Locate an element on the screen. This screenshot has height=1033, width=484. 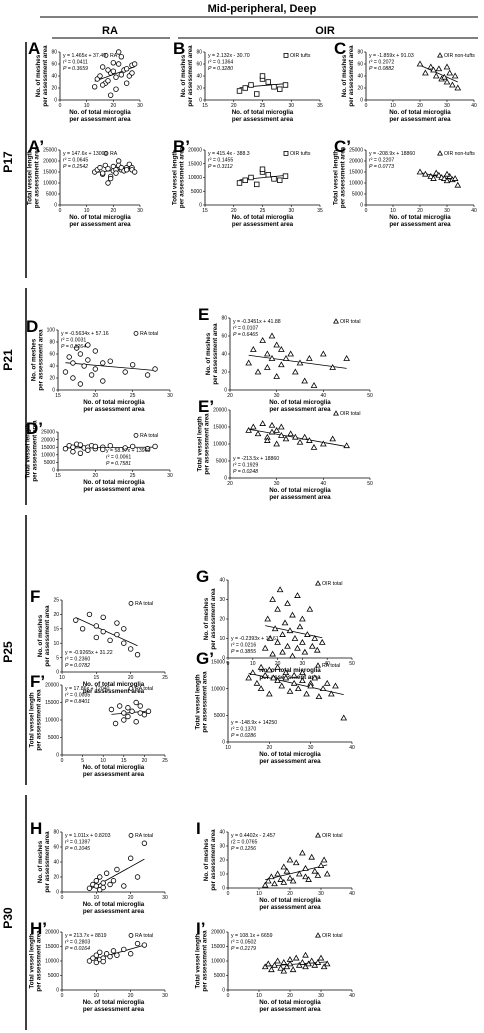
regression-line is located at coordinates (106, 632).